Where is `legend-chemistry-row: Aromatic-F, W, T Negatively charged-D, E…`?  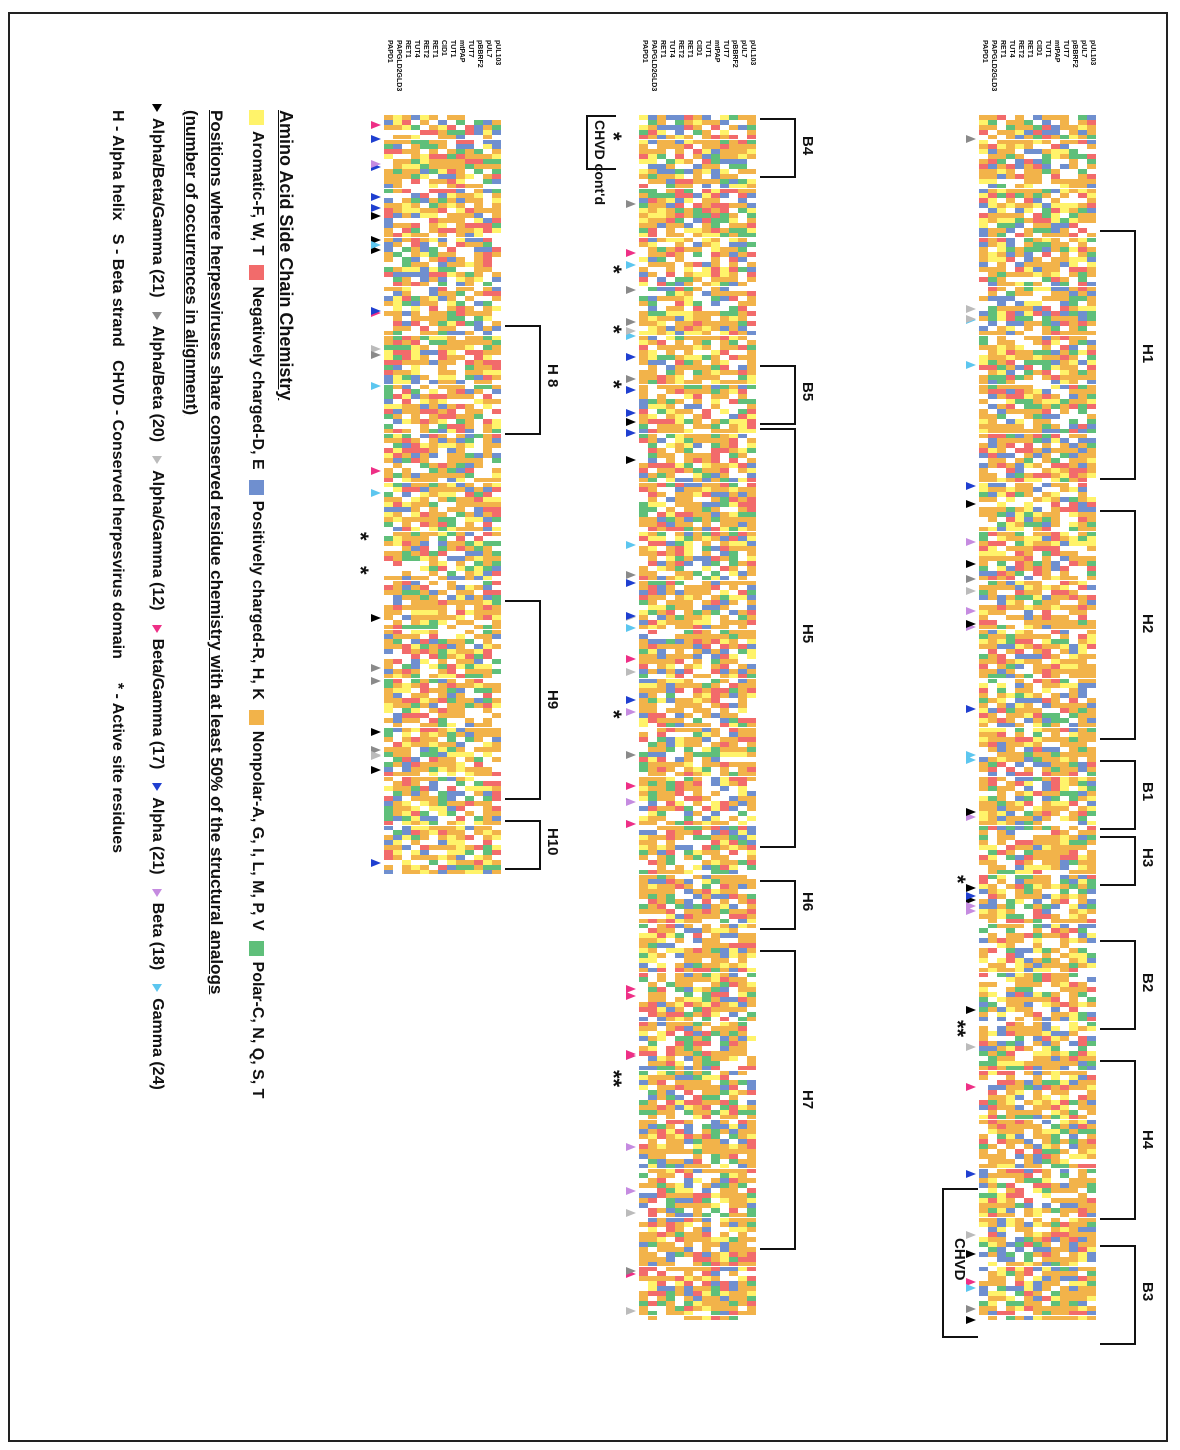
legend-chemistry-row: Aromatic-F, W, T Negatively charged-D, E… is located at coordinates (257, 599).